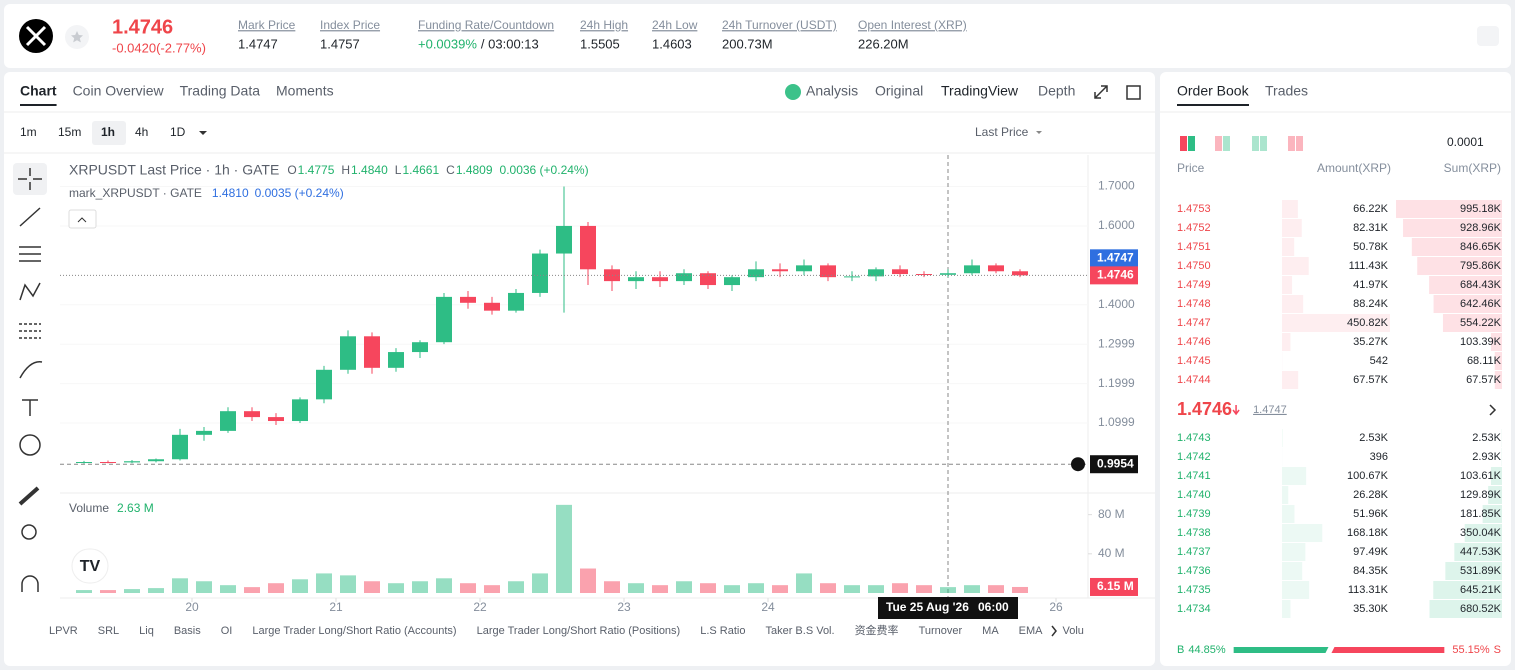  Describe the element at coordinates (220, 91) in the screenshot. I see `chart-tab: Trading Data` at that location.